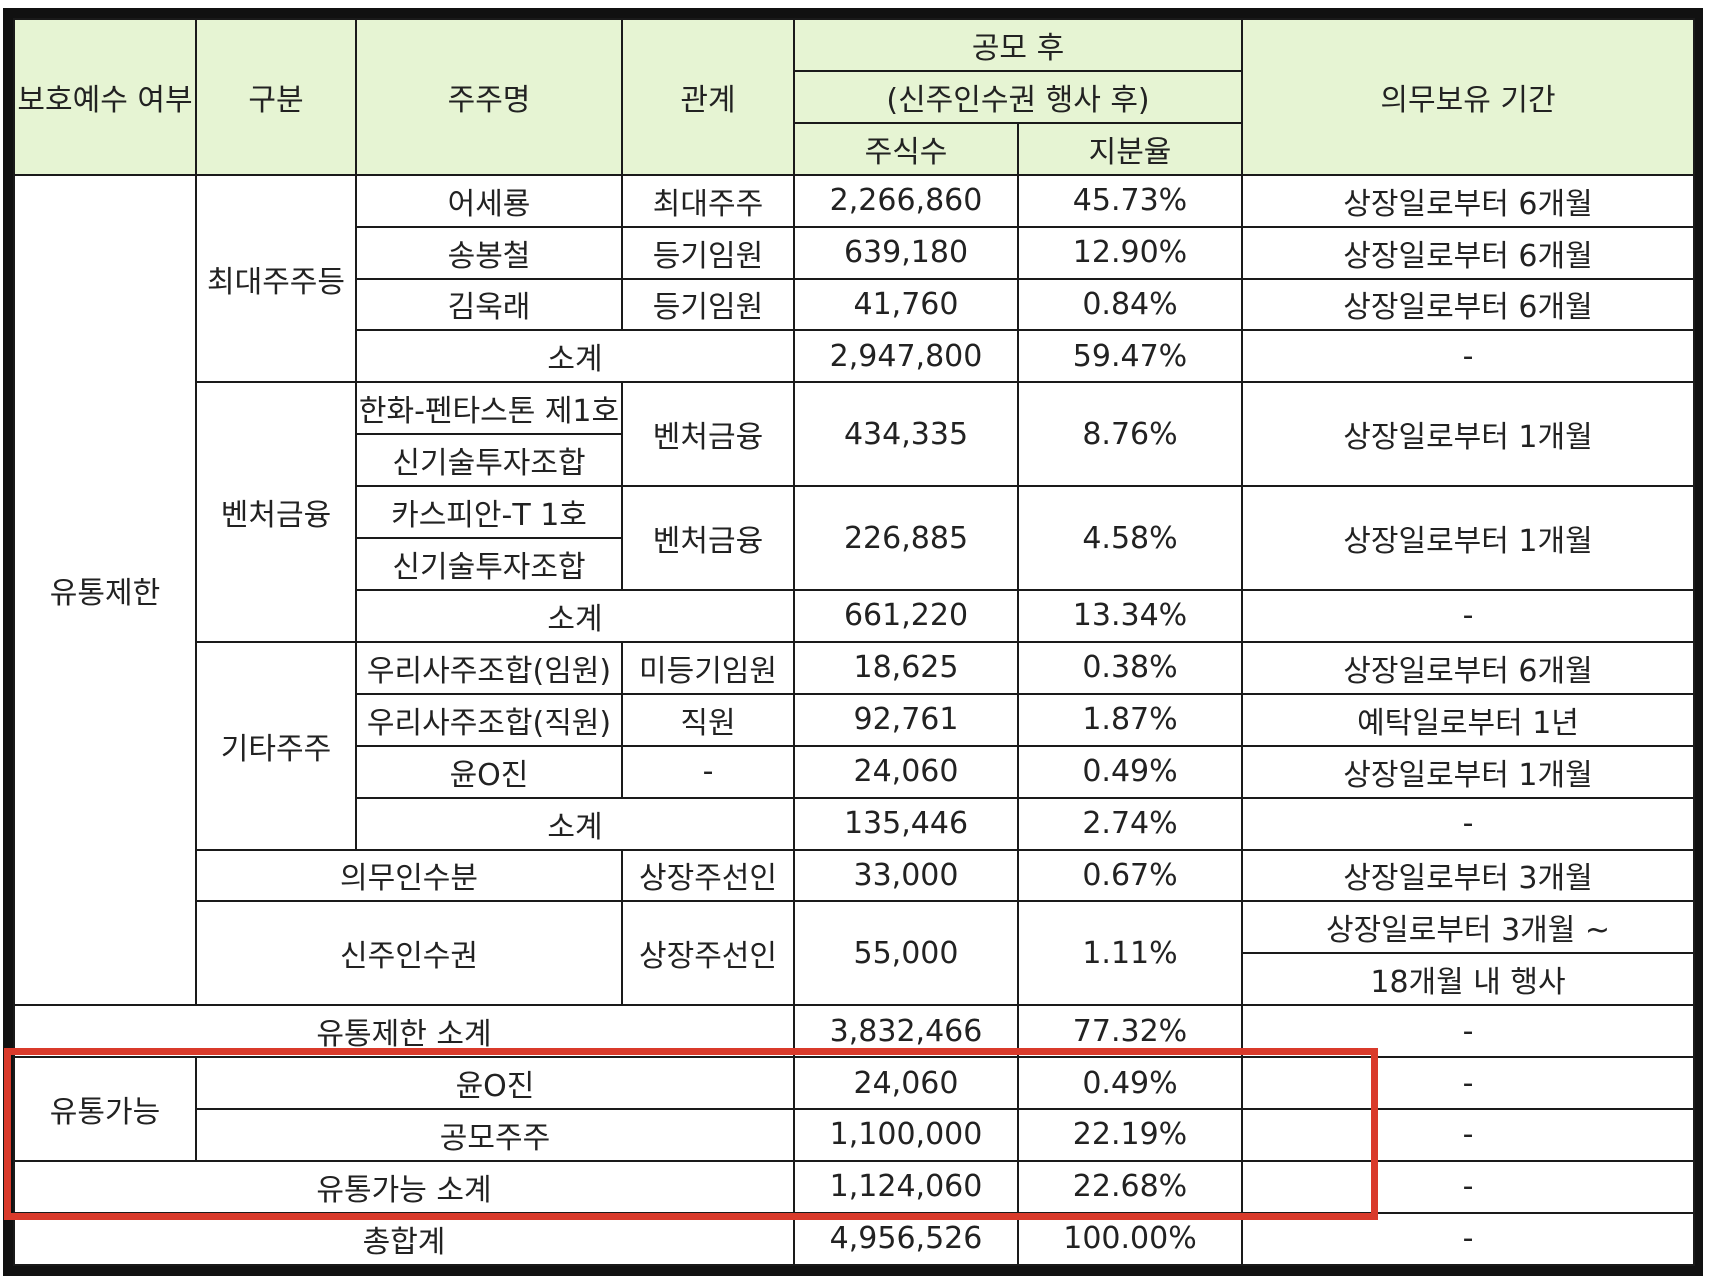 This screenshot has width=1716, height=1286. Describe the element at coordinates (1130, 538) in the screenshot. I see `ratio-cell: 4.58%` at that location.